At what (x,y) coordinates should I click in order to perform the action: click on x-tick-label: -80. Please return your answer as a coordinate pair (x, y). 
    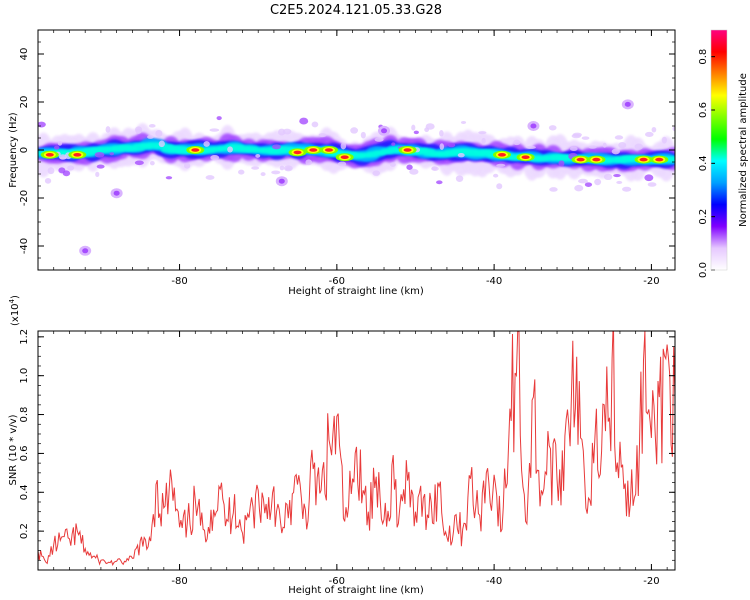
    Looking at the image, I should click on (179, 281).